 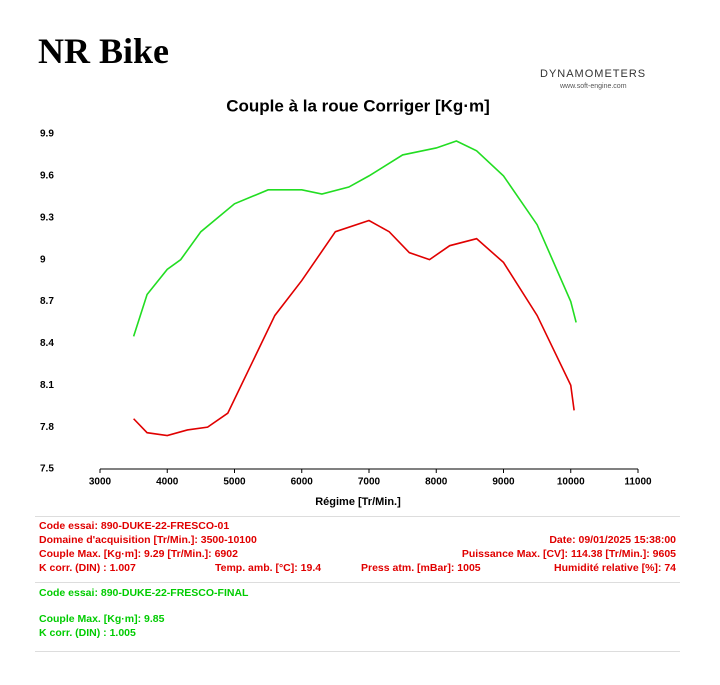 I want to click on code: Code essai: 890-DUKE-22-FRESCO-FINAL, so click(x=144, y=593).